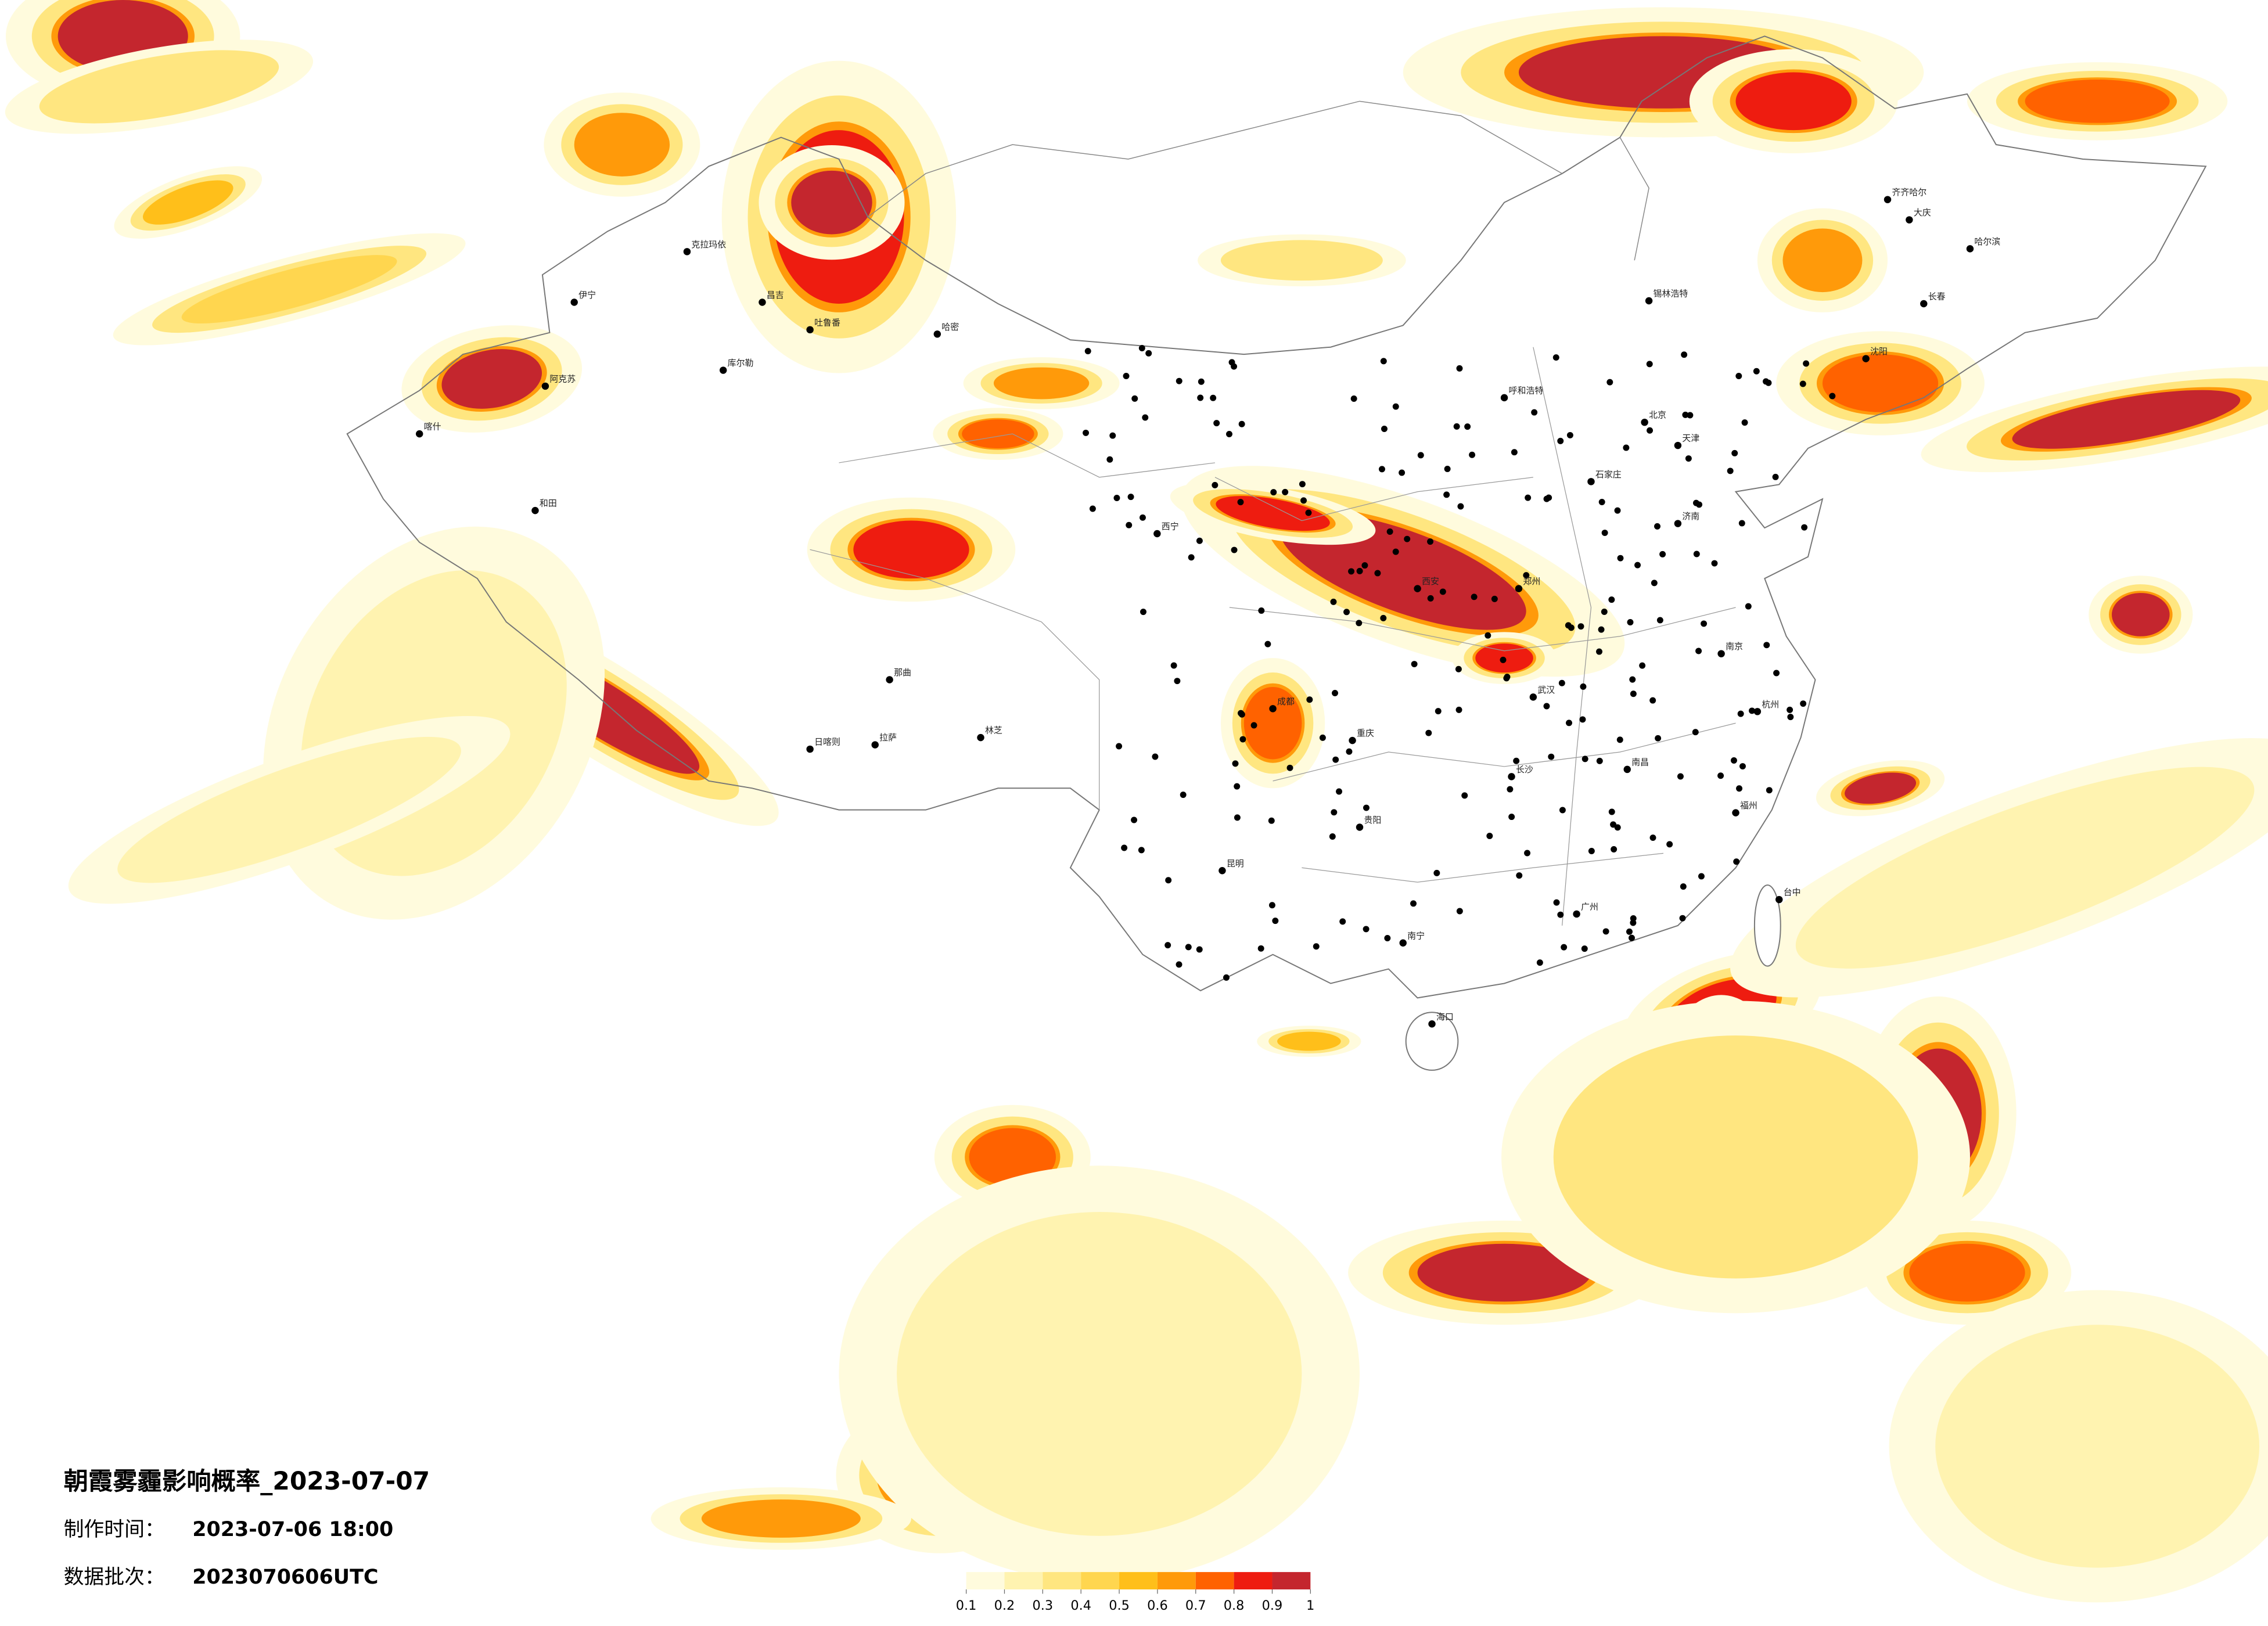  Describe the element at coordinates (1258, 180) in the screenshot. I see `mongolia-border` at that location.